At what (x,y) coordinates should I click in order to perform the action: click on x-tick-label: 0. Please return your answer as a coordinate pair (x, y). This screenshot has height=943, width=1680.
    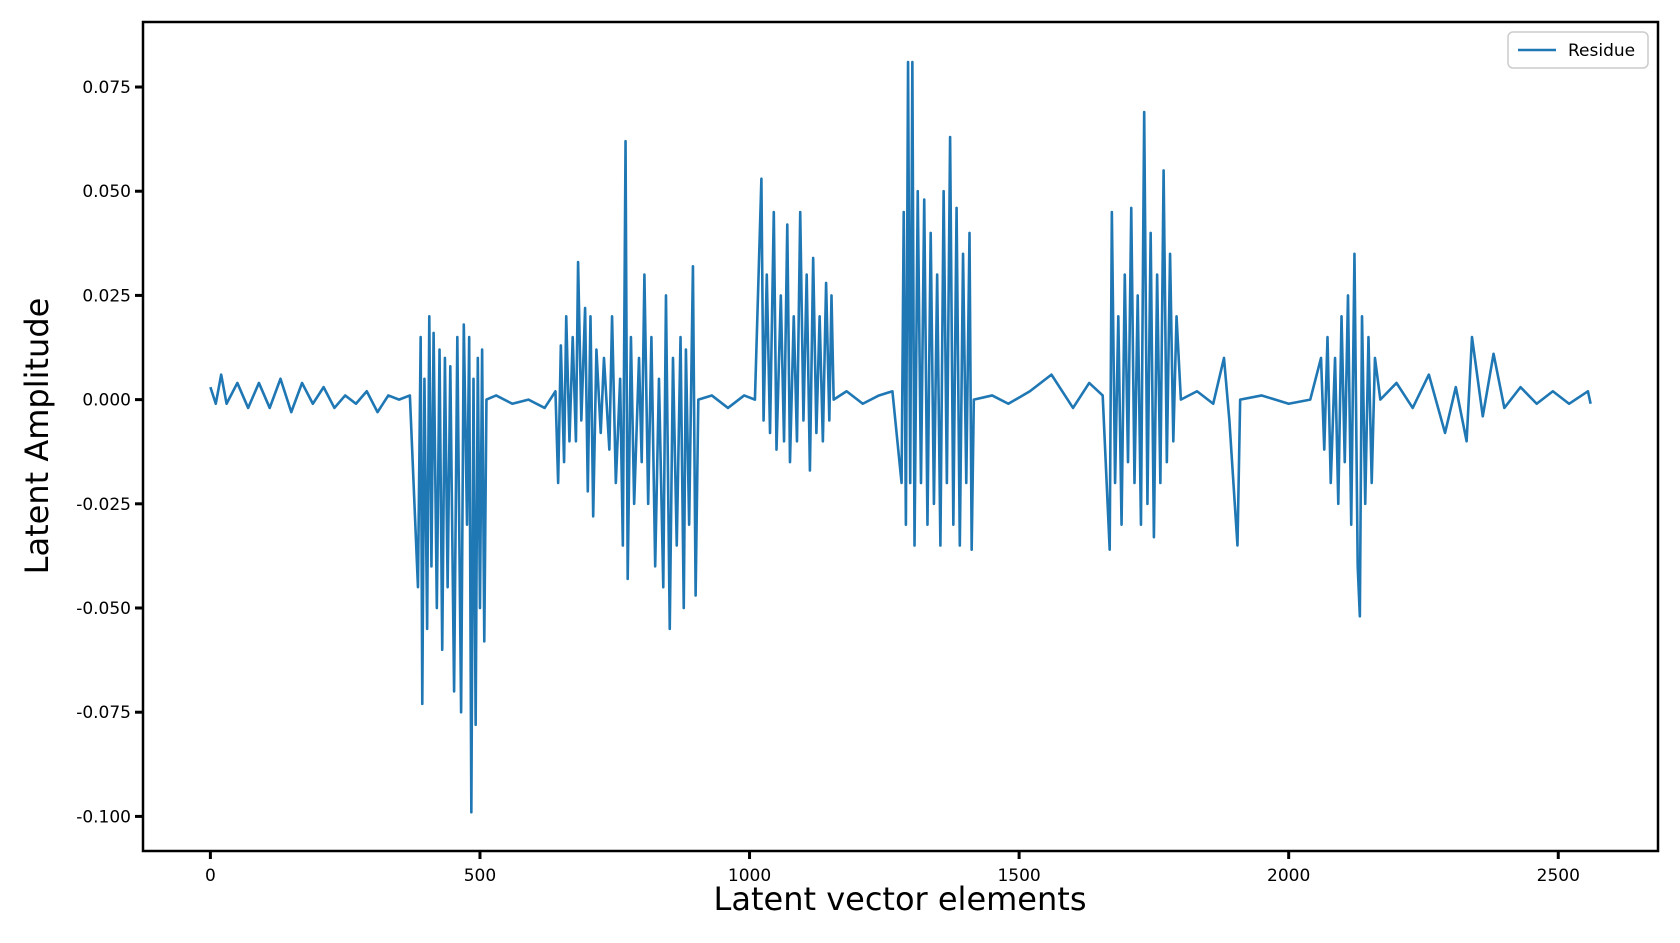
    Looking at the image, I should click on (210, 876).